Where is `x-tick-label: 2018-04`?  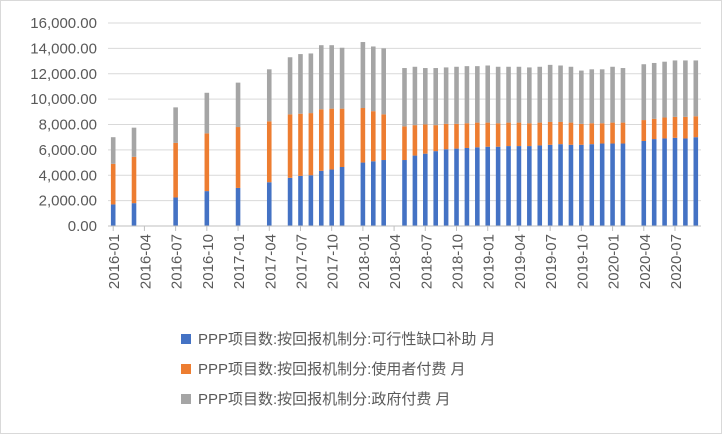 x-tick-label: 2018-04 is located at coordinates (395, 261).